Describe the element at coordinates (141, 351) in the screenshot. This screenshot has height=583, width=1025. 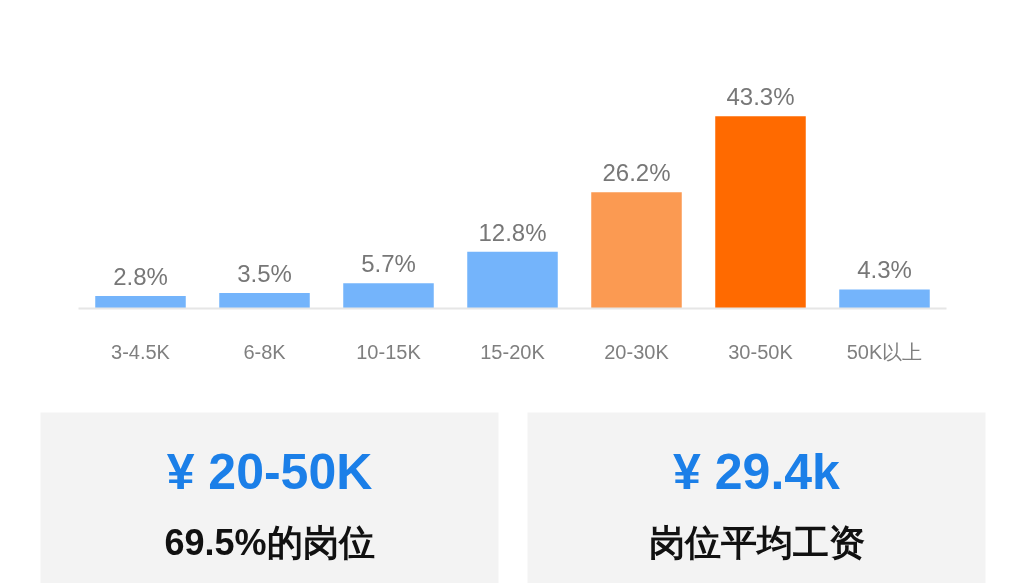
I see `x-tick-label: 3-4.5K` at that location.